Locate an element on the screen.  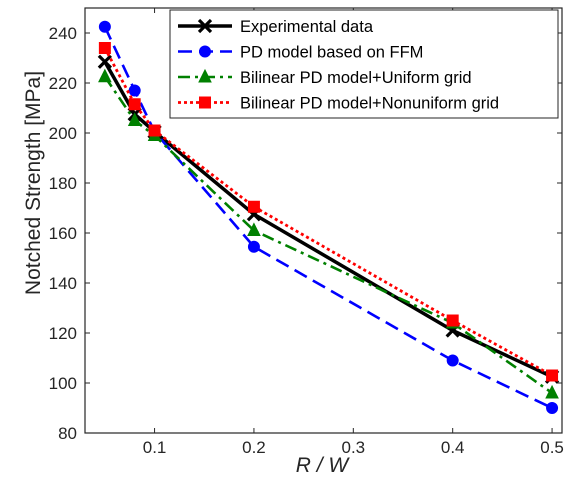
y-axis-title: Notched Strength [MPa] is located at coordinates (33, 183).